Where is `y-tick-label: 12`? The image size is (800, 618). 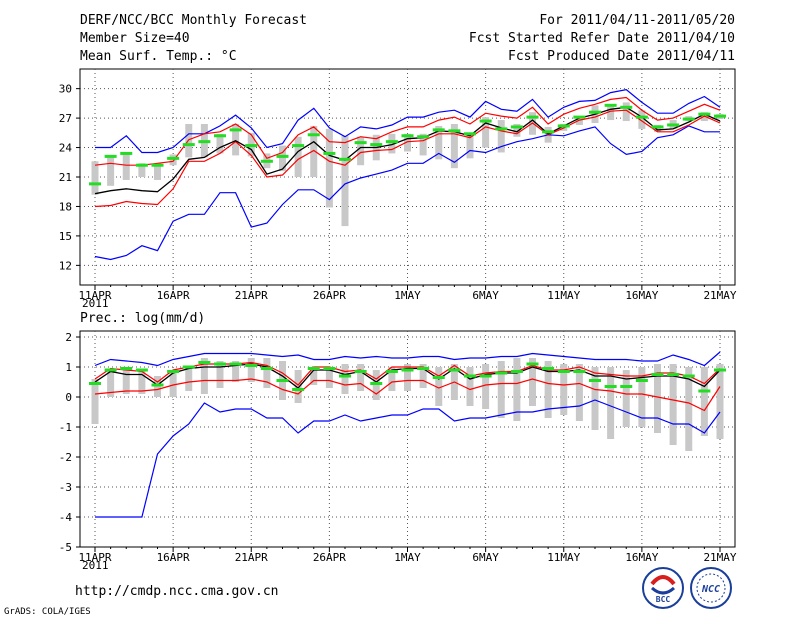 y-tick-label: 12 is located at coordinates (65, 265).